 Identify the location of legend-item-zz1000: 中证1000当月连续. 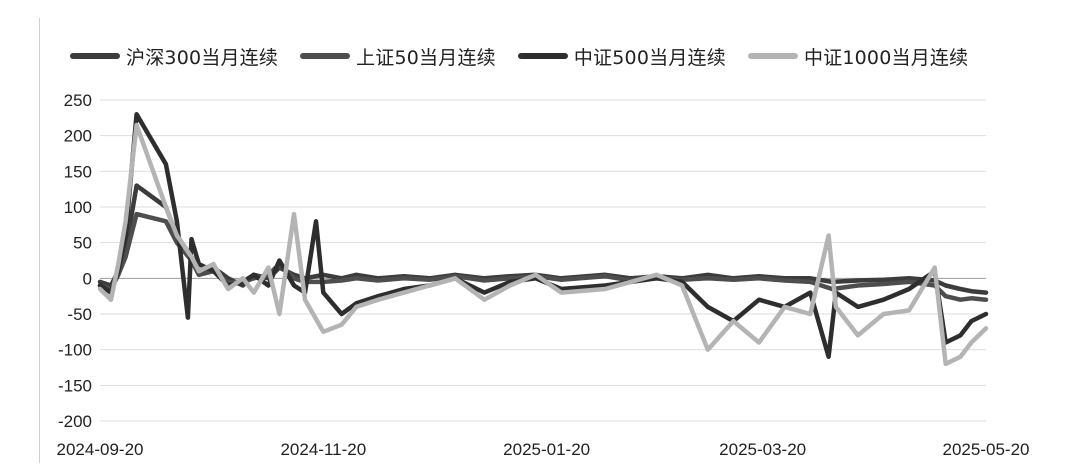
(858, 56).